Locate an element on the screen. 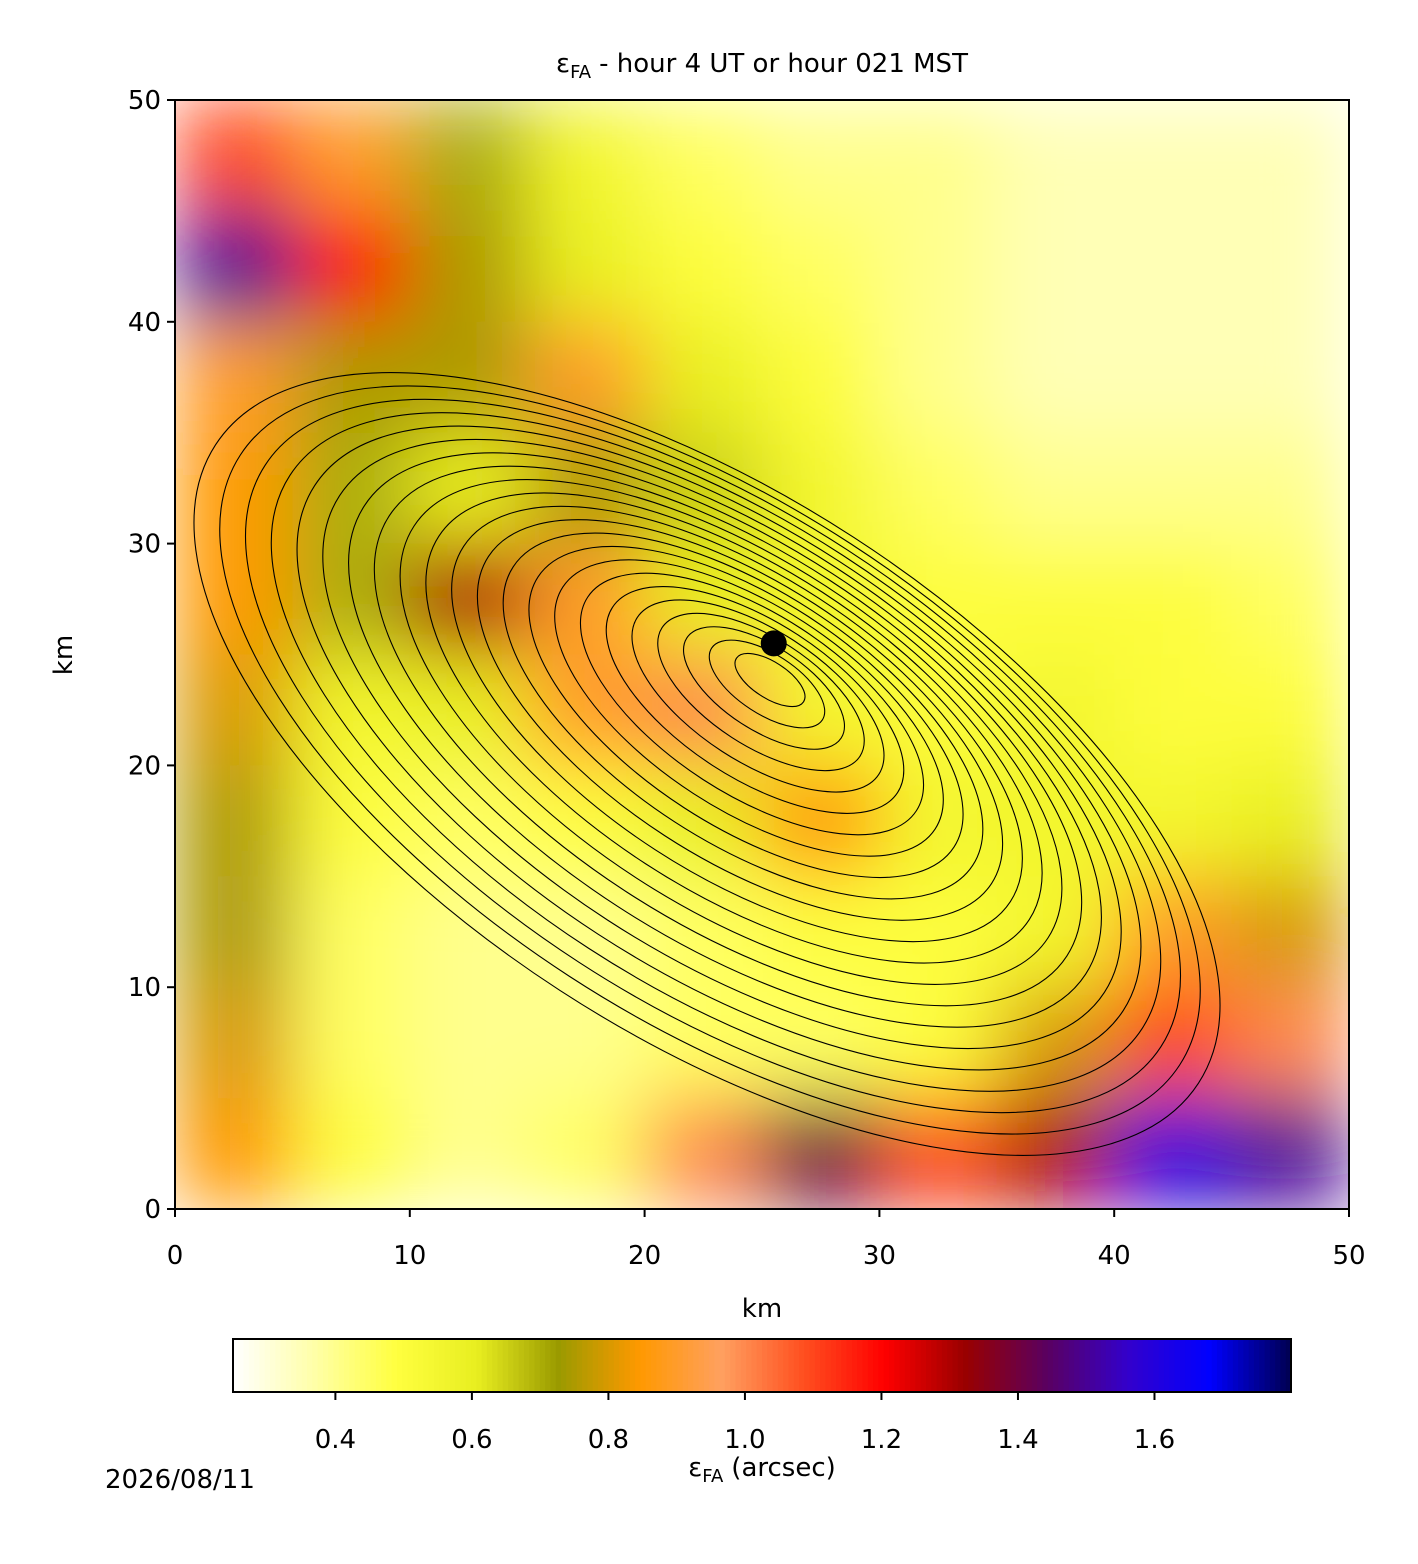 Image resolution: width=1418 pixels, height=1564 pixels. x-tick-label: 0 is located at coordinates (175, 1256).